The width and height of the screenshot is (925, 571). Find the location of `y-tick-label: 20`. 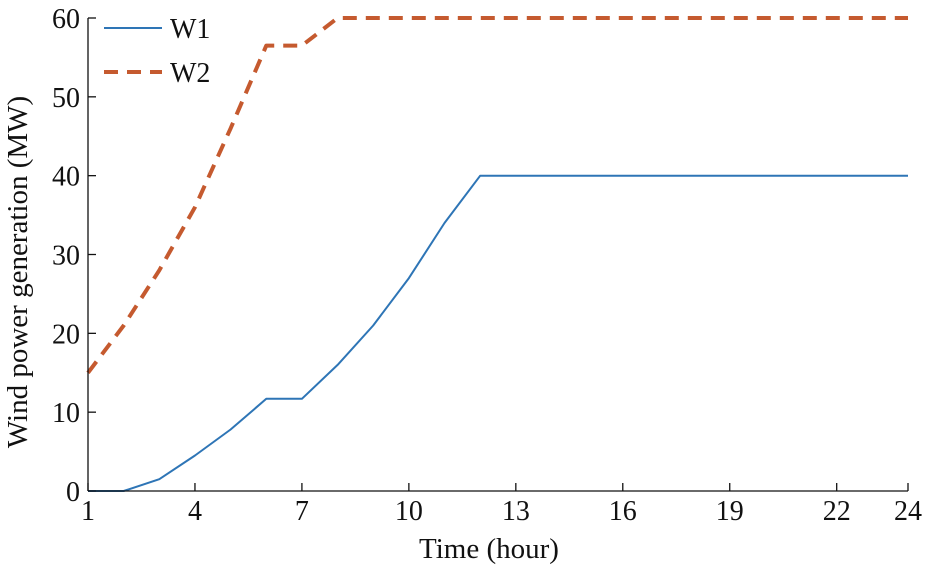

y-tick-label: 20 is located at coordinates (66, 334).